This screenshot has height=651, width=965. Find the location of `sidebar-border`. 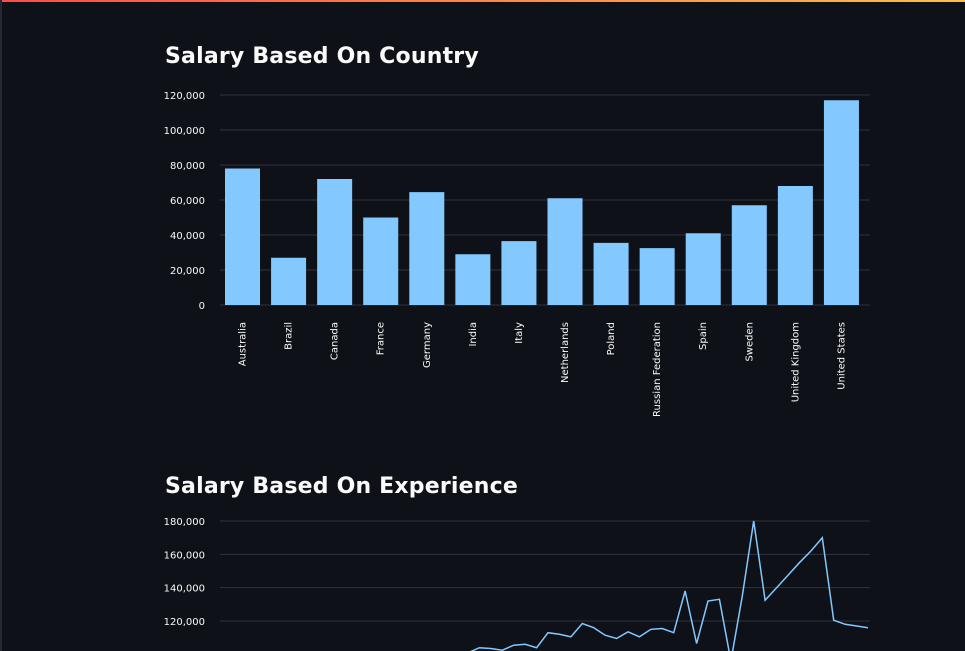

sidebar-border is located at coordinates (1, 325).